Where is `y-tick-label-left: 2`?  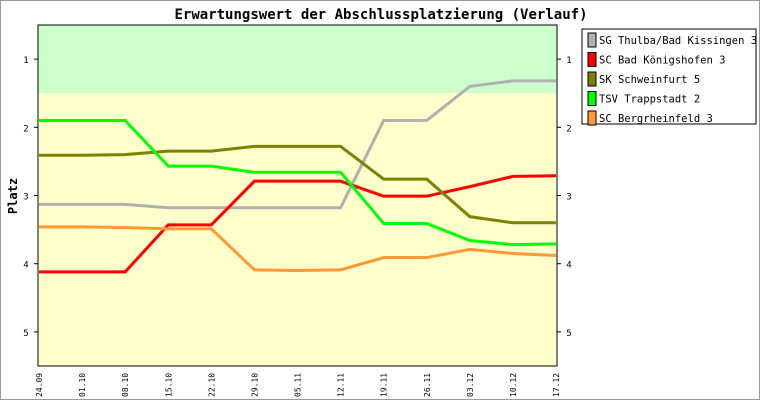
y-tick-label-left: 2 is located at coordinates (25, 129).